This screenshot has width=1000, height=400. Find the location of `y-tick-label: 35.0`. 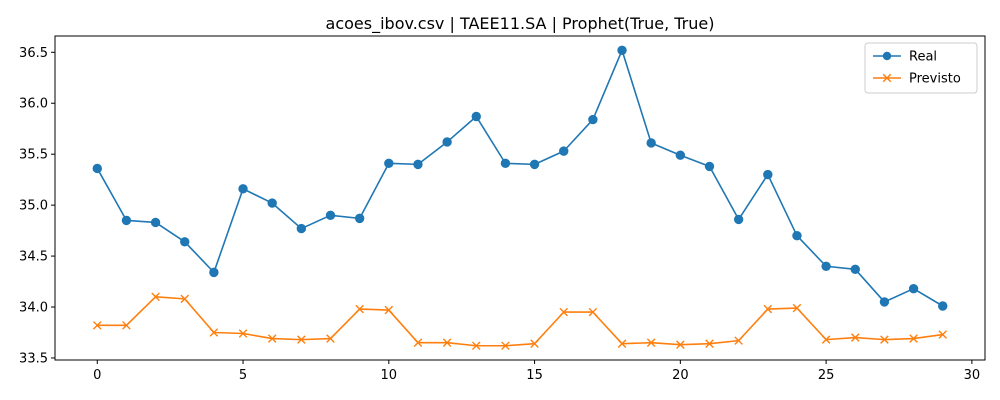

y-tick-label: 35.0 is located at coordinates (33, 206).